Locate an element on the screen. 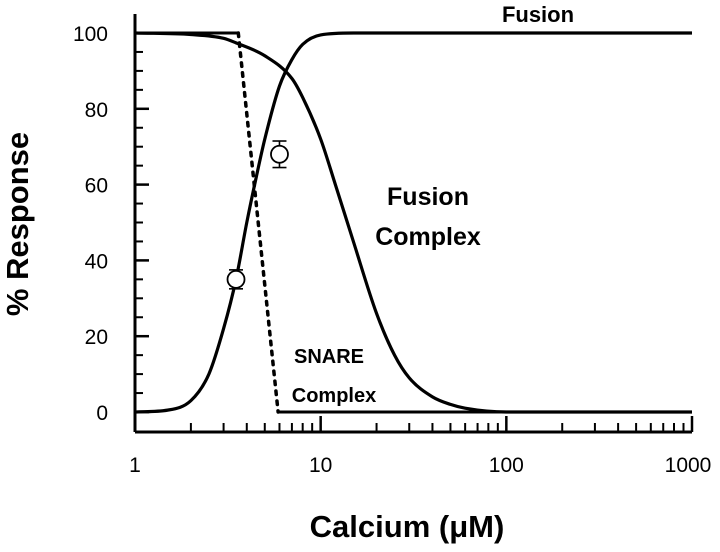 The width and height of the screenshot is (720, 552). data-points-layer is located at coordinates (257, 215).